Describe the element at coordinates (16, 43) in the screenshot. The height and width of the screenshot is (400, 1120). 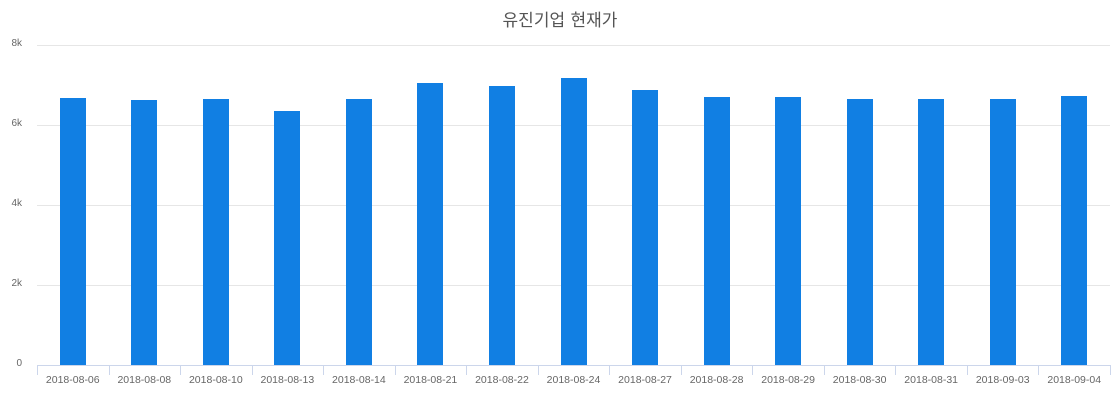
I see `y-tick-label: 8k` at that location.